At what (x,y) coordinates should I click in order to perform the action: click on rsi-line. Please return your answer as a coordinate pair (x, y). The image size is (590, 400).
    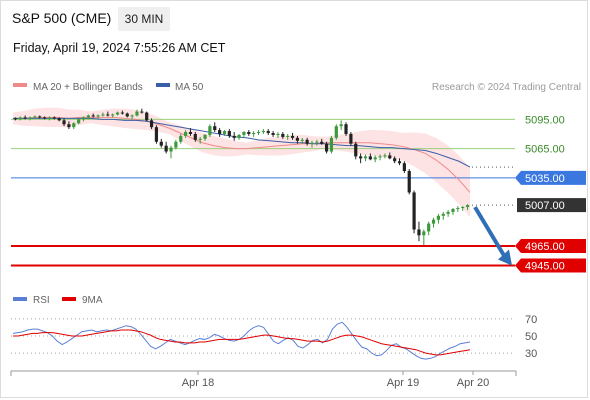
    Looking at the image, I should click on (241, 340).